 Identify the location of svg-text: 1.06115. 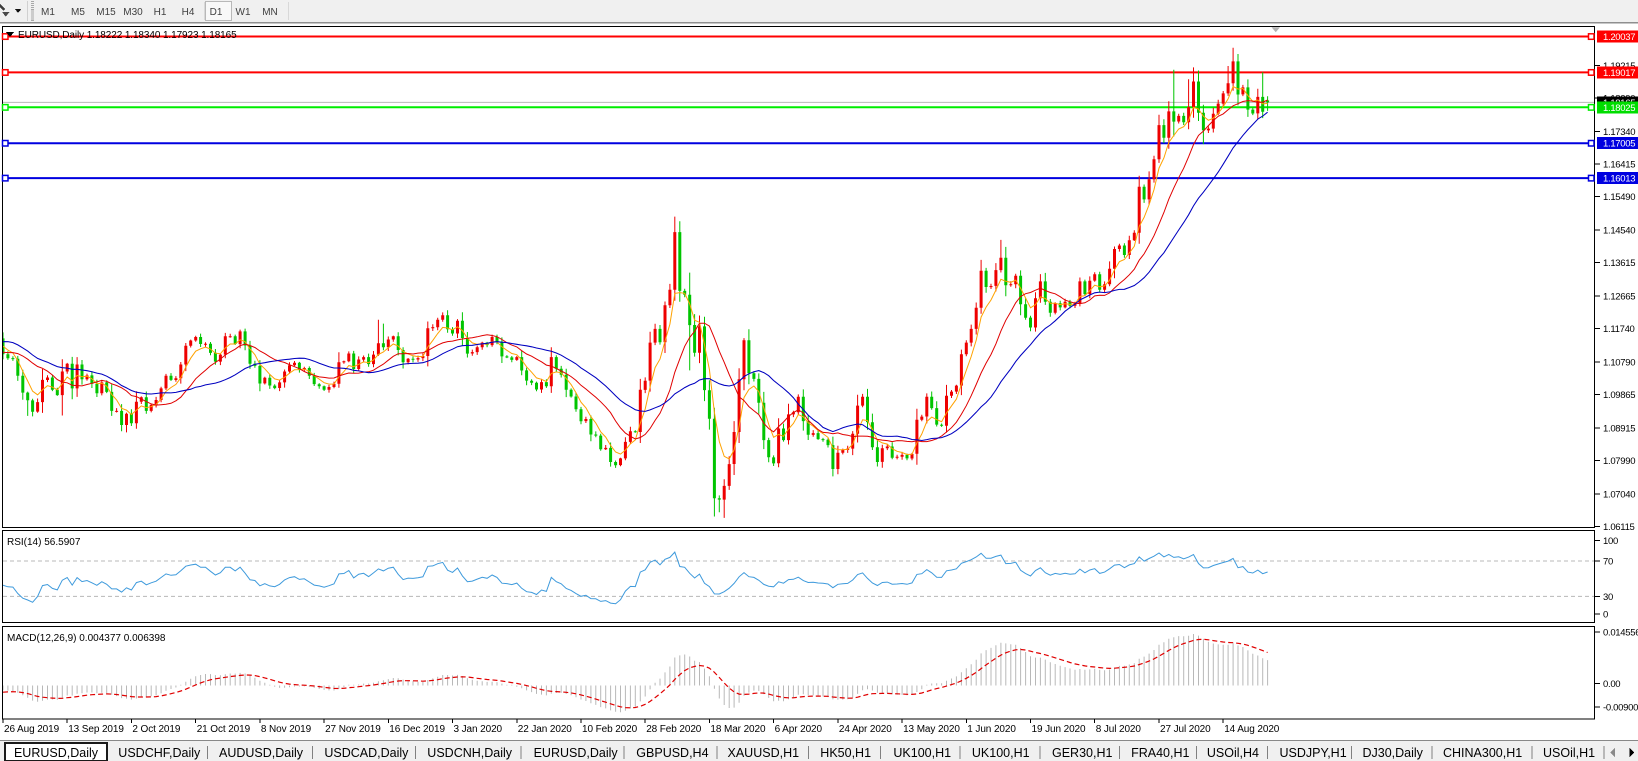
(1619, 527).